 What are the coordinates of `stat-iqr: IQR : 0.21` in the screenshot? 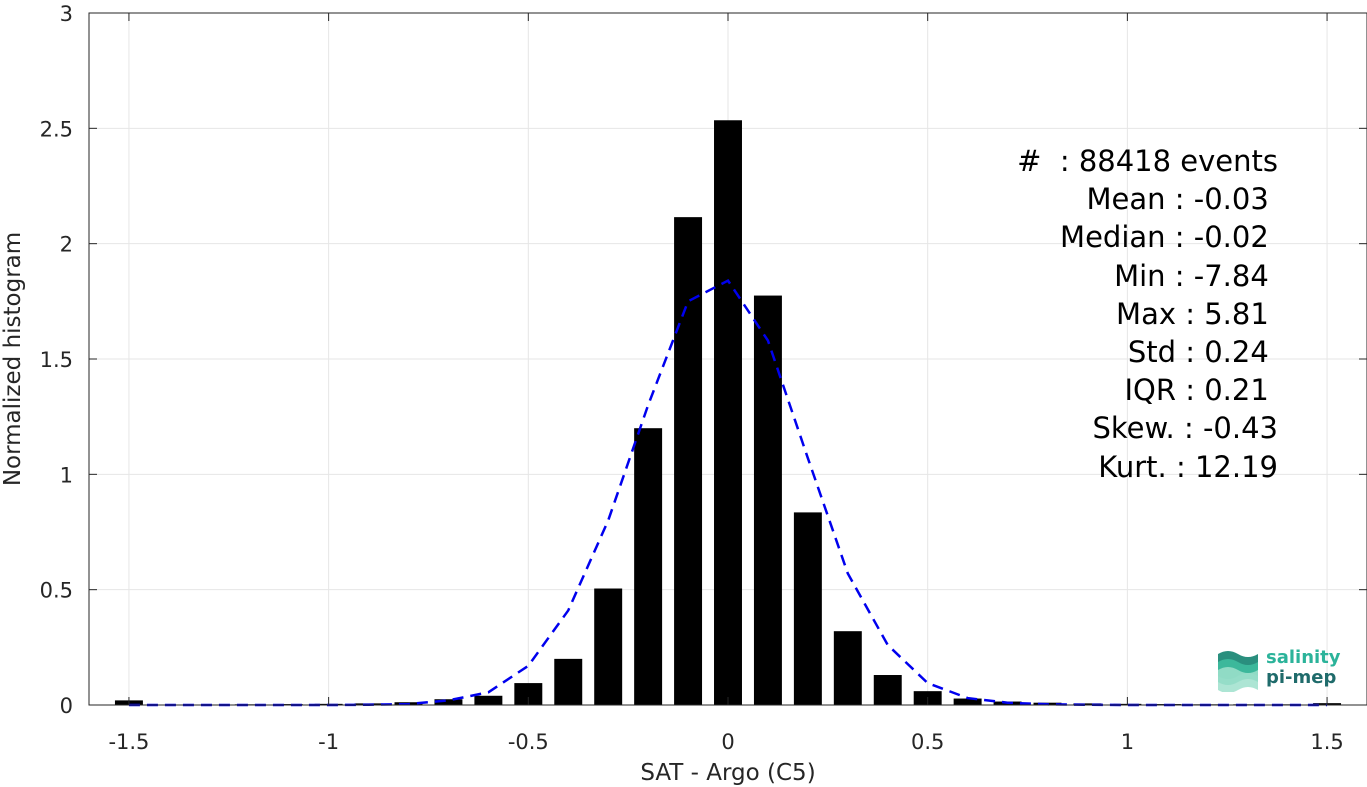 It's located at (1201, 390).